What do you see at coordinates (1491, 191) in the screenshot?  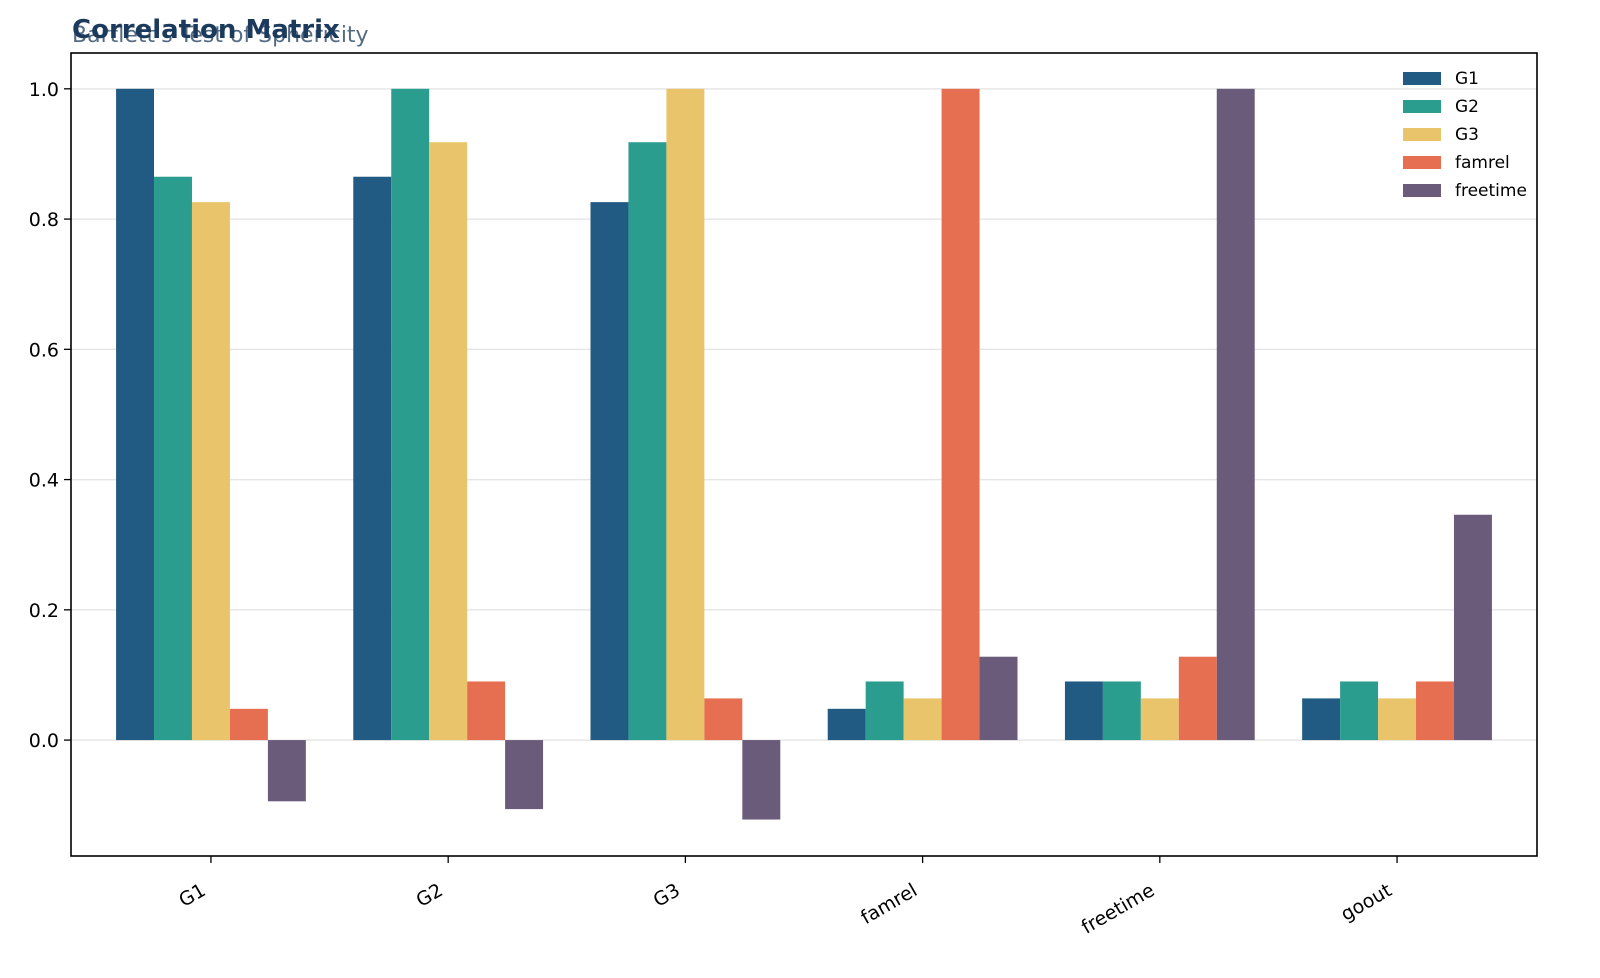 I see `legend-label: freetime` at bounding box center [1491, 191].